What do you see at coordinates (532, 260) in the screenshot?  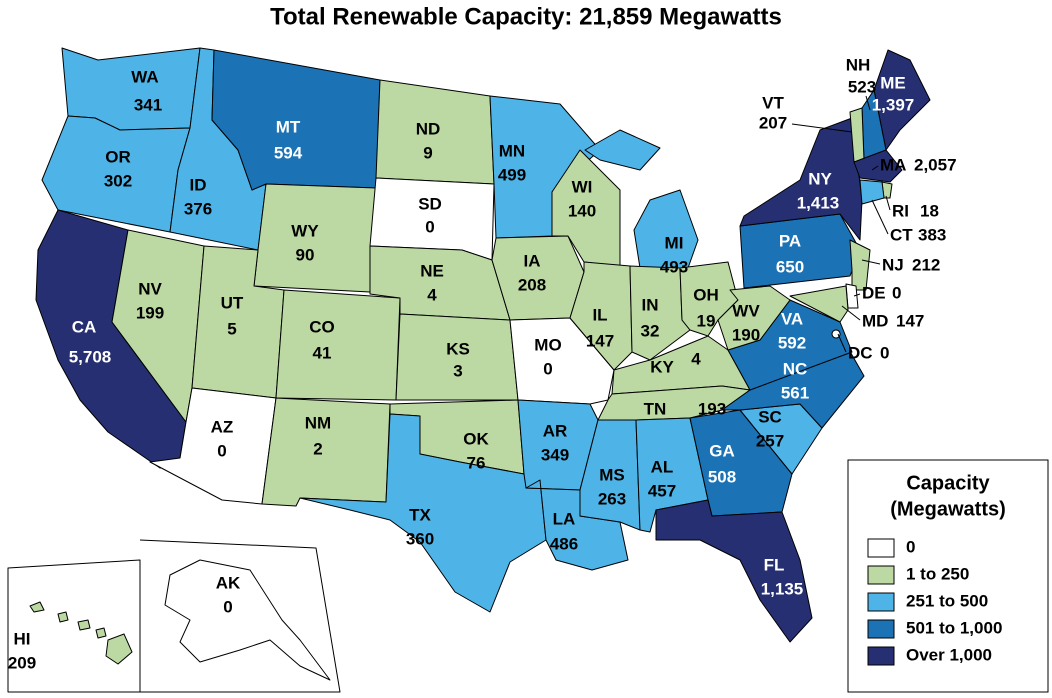 I see `state-abbr: IA` at bounding box center [532, 260].